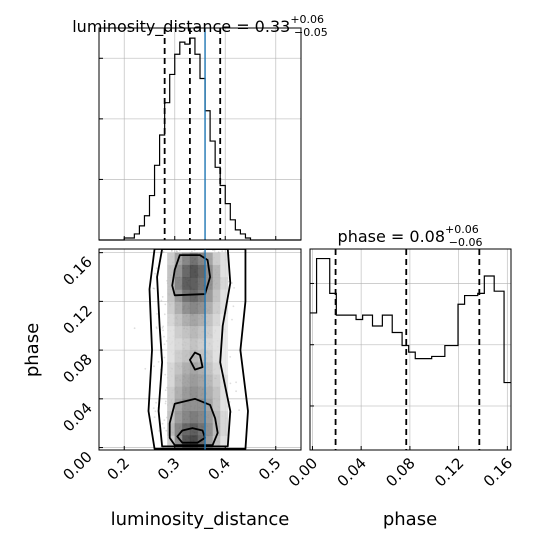  What do you see at coordinates (77, 319) in the screenshot?
I see `phase-y-ticklabel-3: 0.12` at bounding box center [77, 319].